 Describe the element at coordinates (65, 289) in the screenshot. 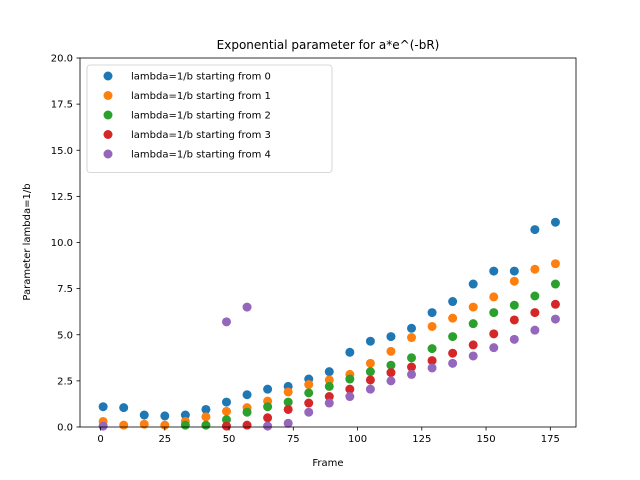

I see `y-tick-label-3: 7.5` at that location.